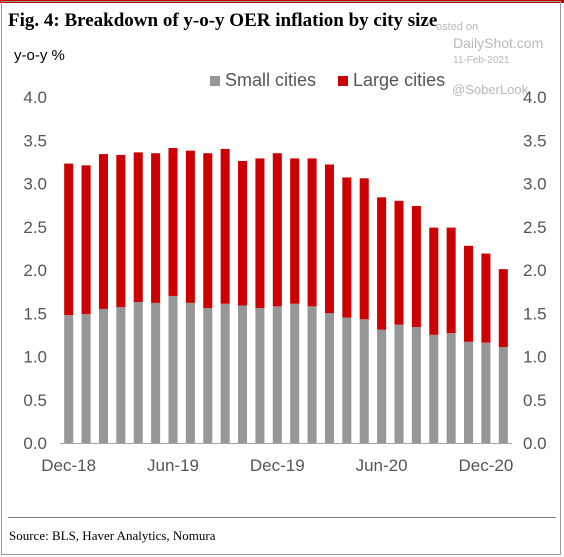 The width and height of the screenshot is (564, 557). What do you see at coordinates (535, 313) in the screenshot?
I see `y-tick-right-3: 1.5` at bounding box center [535, 313].